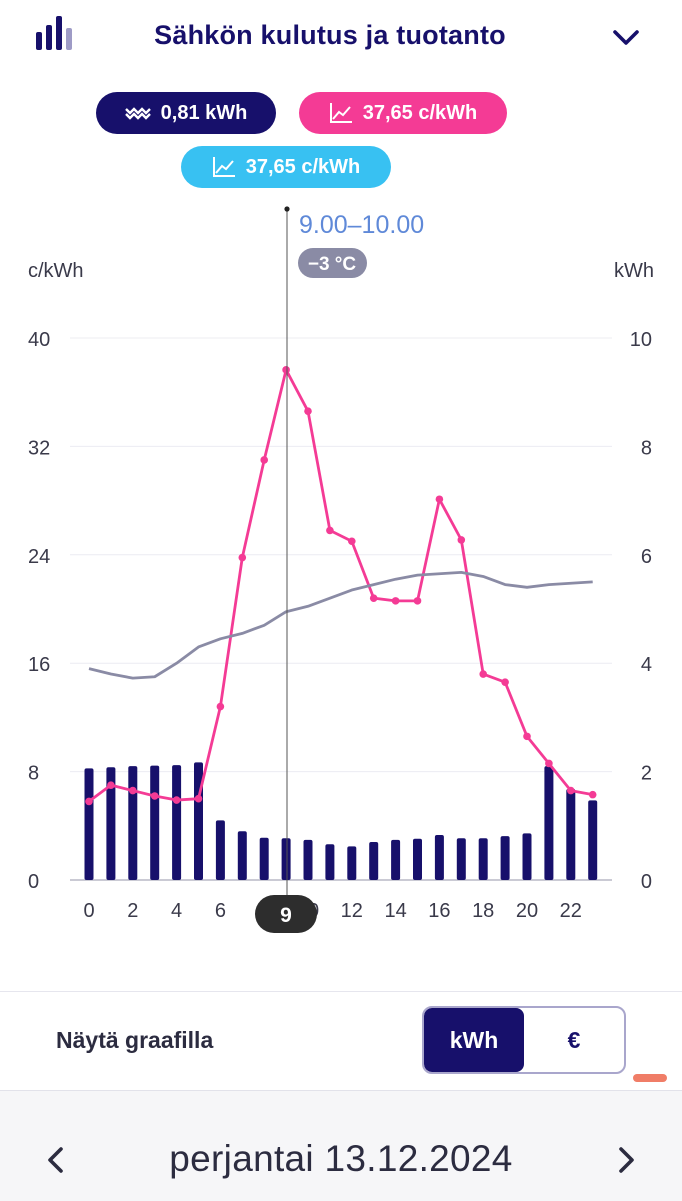 The height and width of the screenshot is (1201, 682). I want to click on selected-hour-badge, so click(286, 914).